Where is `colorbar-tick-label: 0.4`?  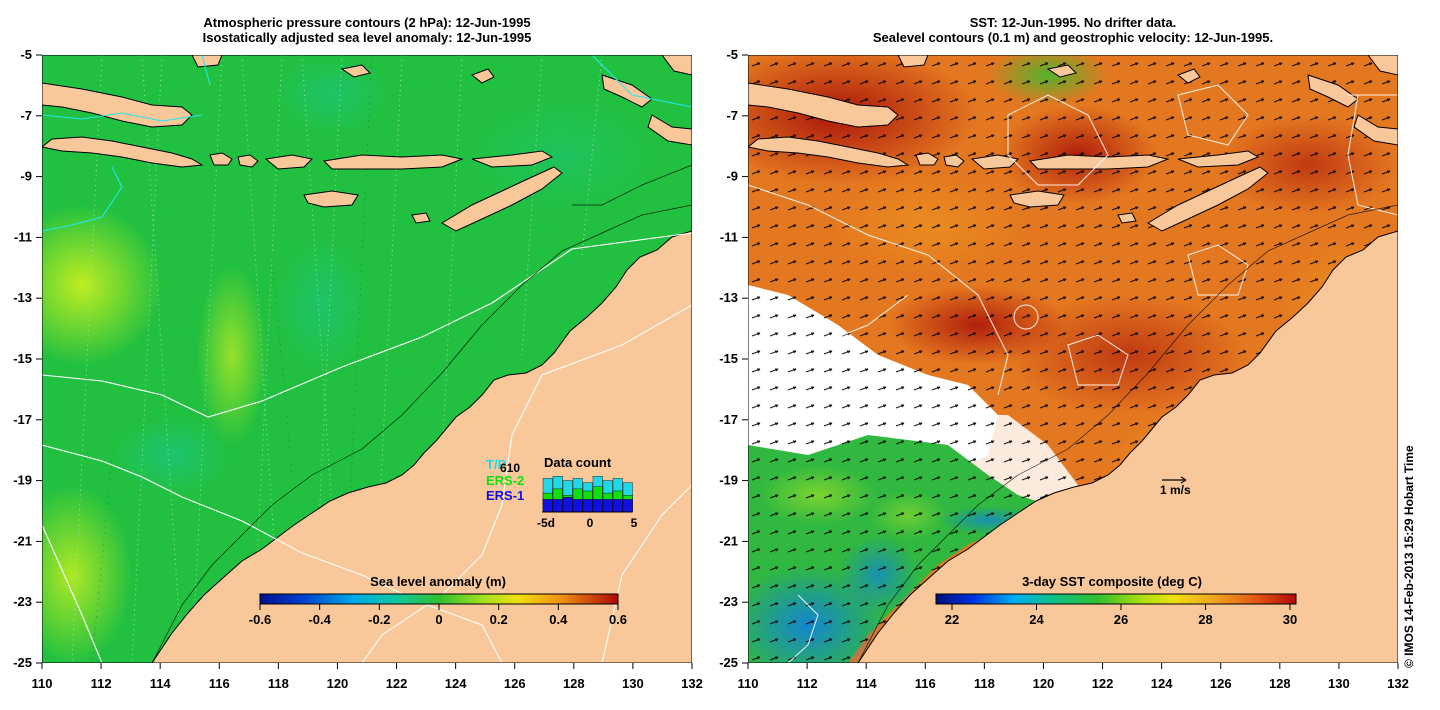
colorbar-tick-label: 0.4 is located at coordinates (558, 619).